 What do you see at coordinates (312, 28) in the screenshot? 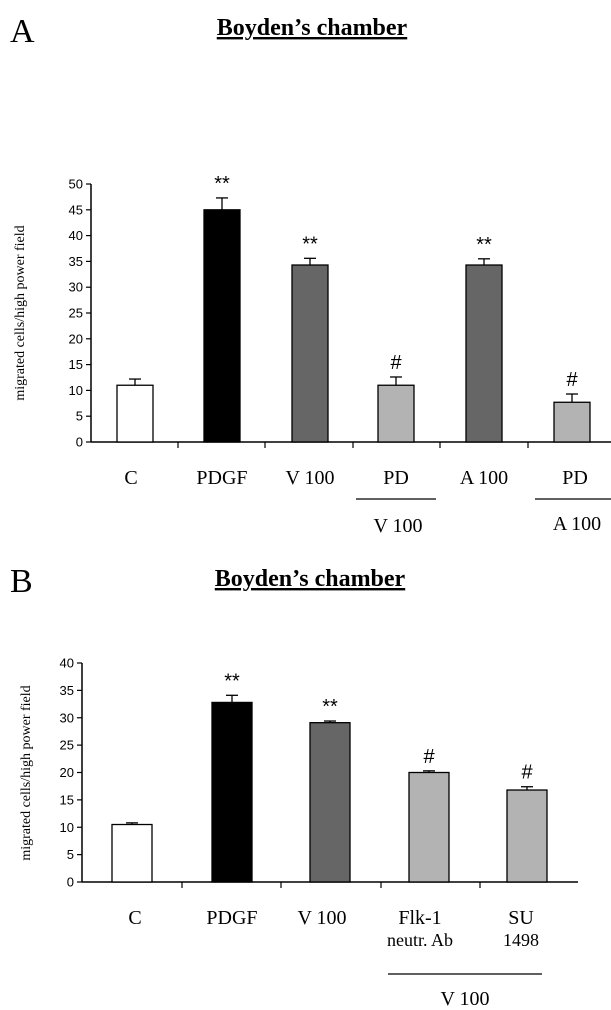
I see `panel-a-title: Boyden’s chamber` at bounding box center [312, 28].